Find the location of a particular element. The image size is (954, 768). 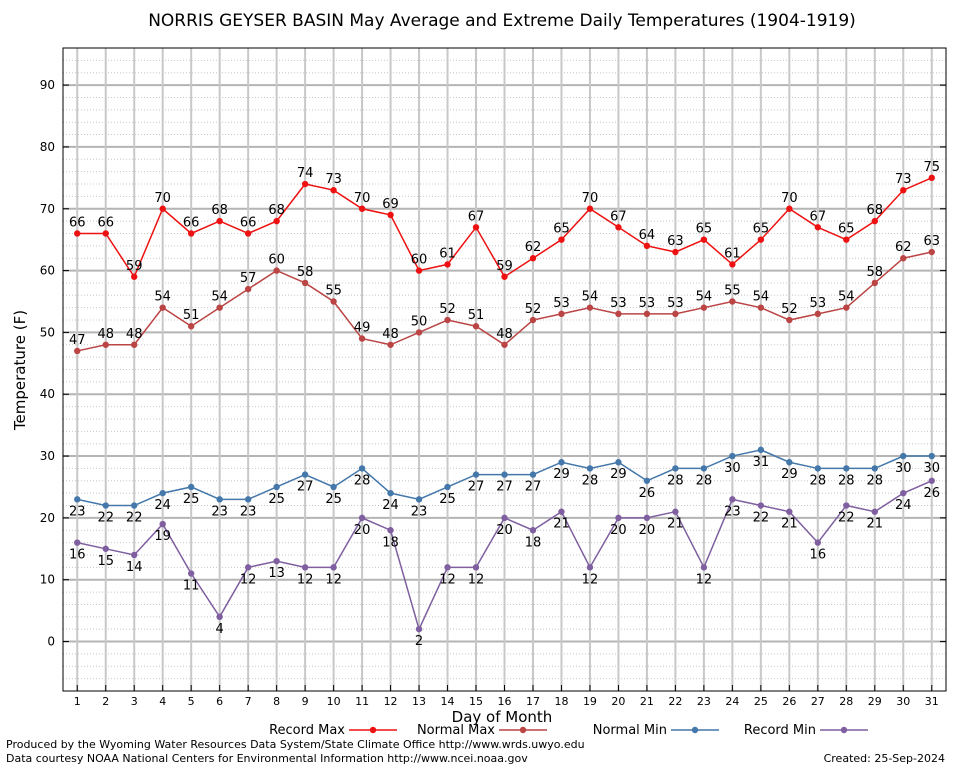

data-label: 68 is located at coordinates (875, 210).